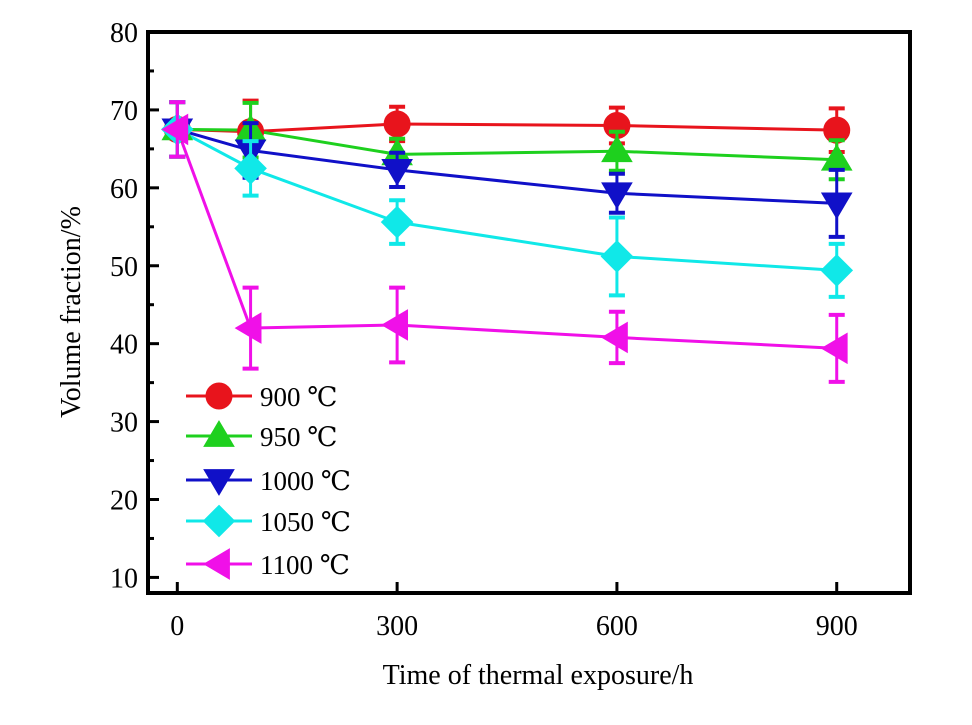 This screenshot has height=725, width=972. I want to click on y-tick-label: 70, so click(124, 111).